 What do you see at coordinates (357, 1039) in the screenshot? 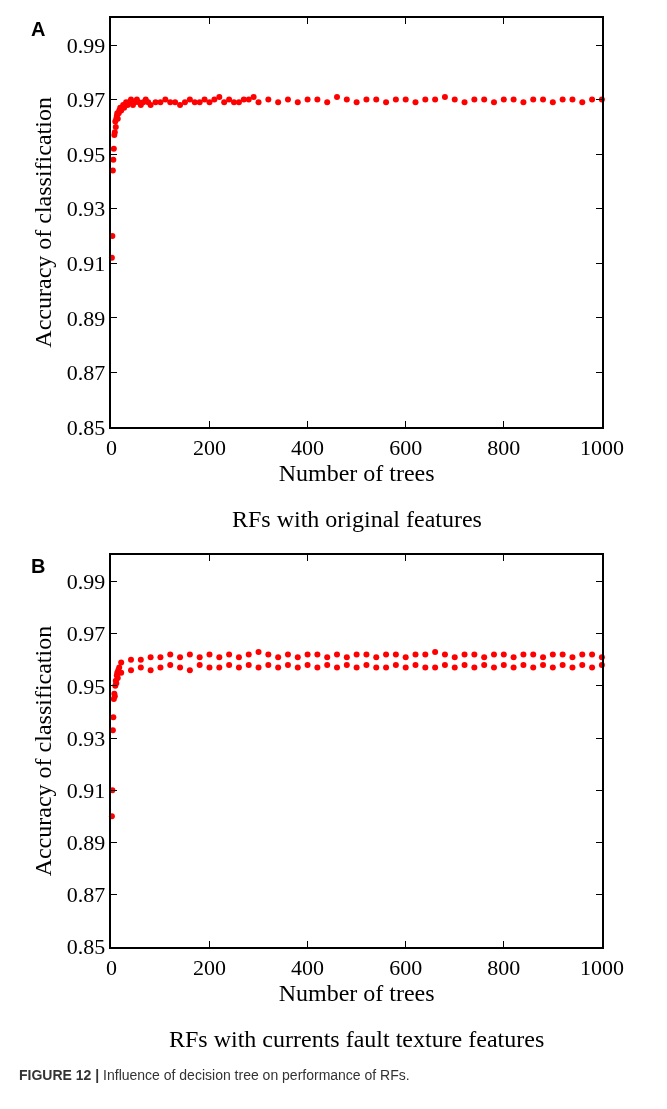
I see `text: RFs with currents fault texture features` at bounding box center [357, 1039].